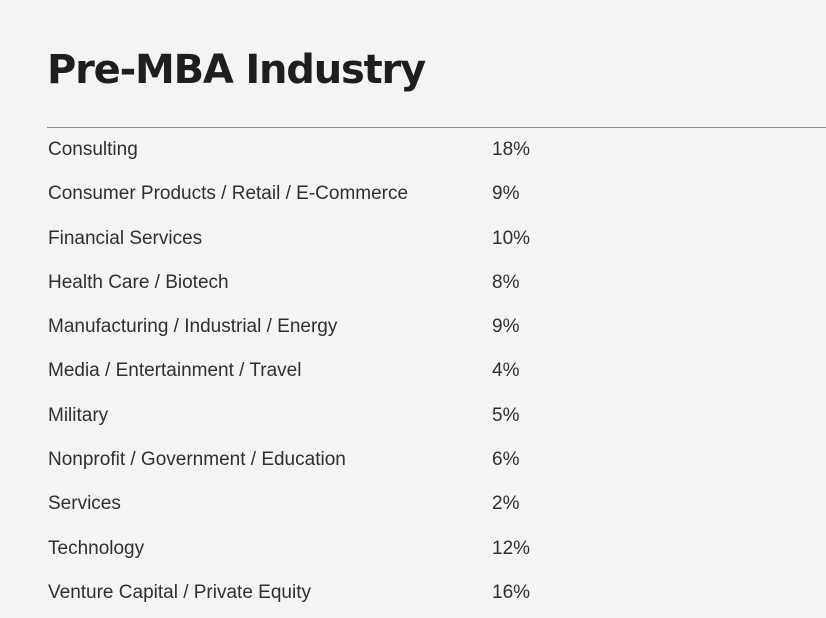 This screenshot has height=618, width=826. I want to click on industry-percent: 12%, so click(511, 548).